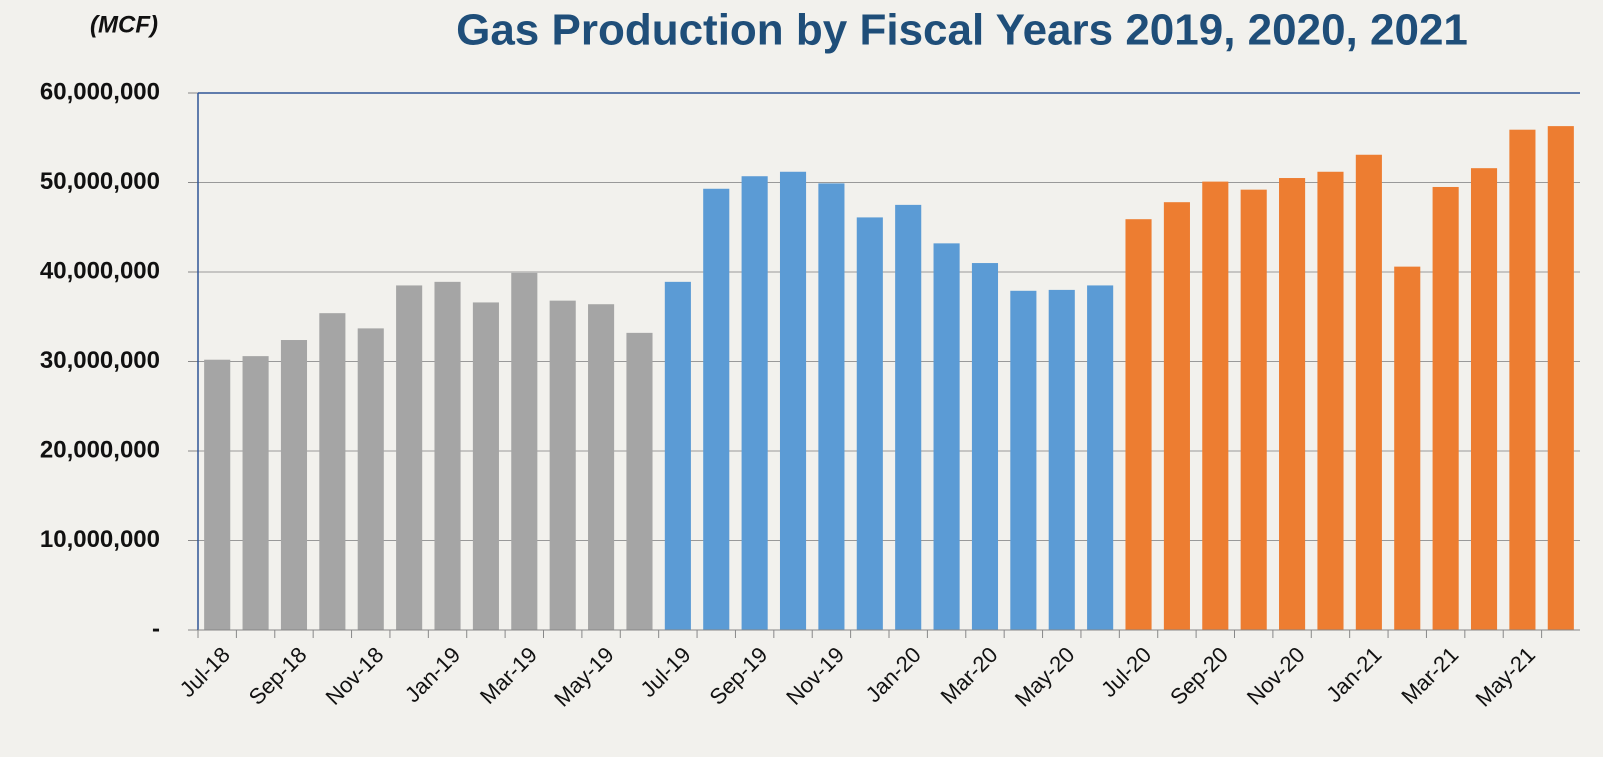 This screenshot has width=1603, height=757. What do you see at coordinates (100, 360) in the screenshot?
I see `y-tick-label: 30,000,000` at bounding box center [100, 360].